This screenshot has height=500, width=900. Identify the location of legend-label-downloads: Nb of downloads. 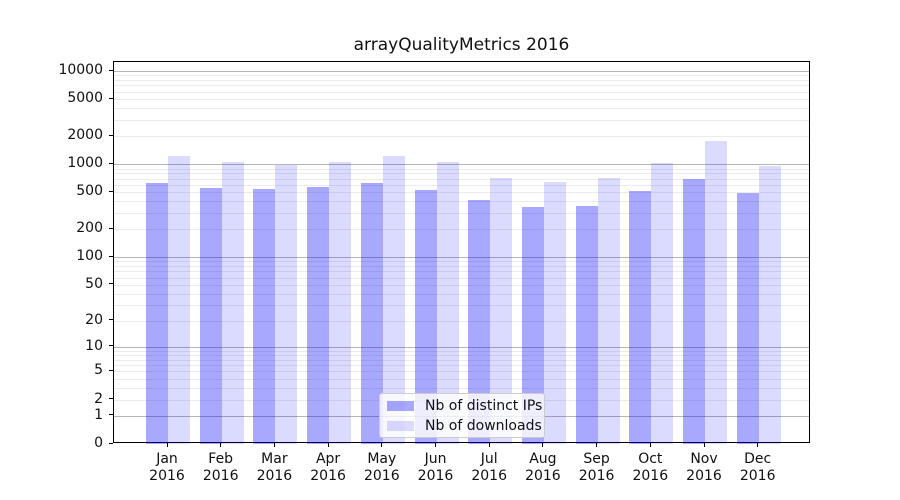
(483, 425).